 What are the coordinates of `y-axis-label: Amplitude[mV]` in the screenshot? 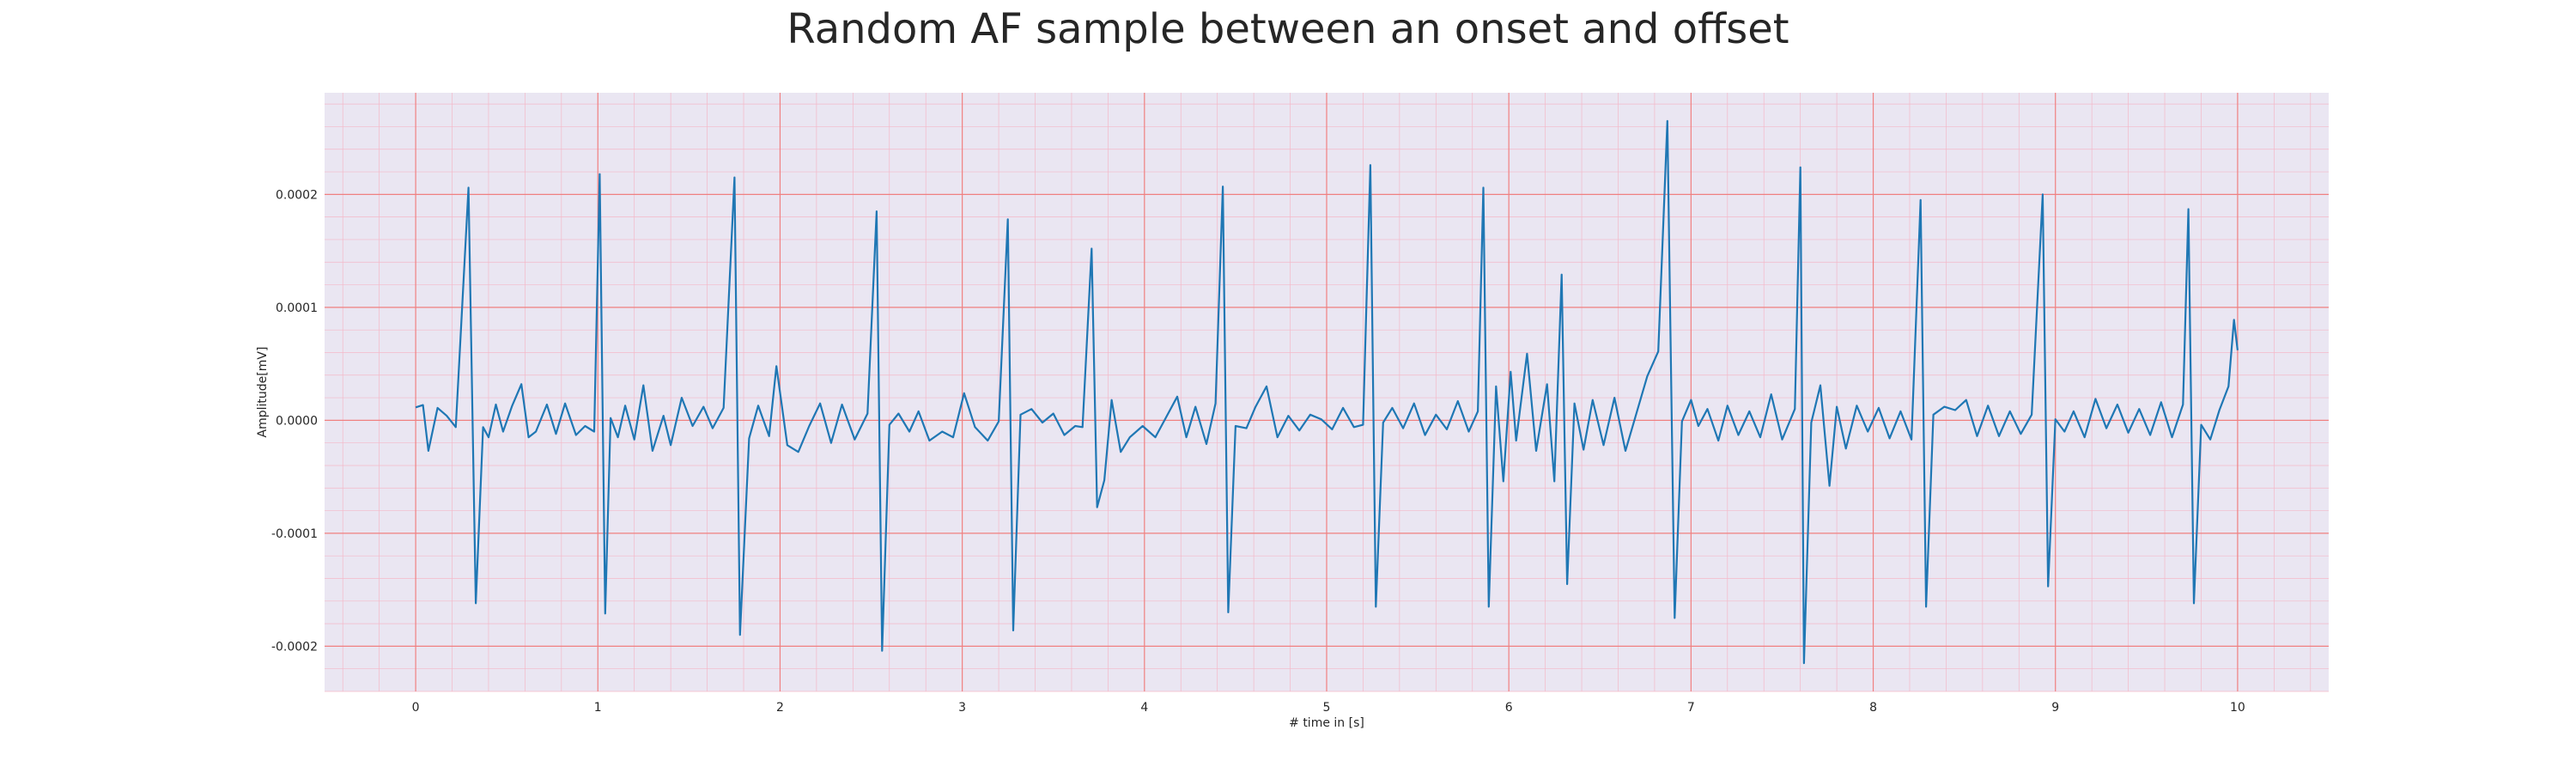 It's located at (263, 392).